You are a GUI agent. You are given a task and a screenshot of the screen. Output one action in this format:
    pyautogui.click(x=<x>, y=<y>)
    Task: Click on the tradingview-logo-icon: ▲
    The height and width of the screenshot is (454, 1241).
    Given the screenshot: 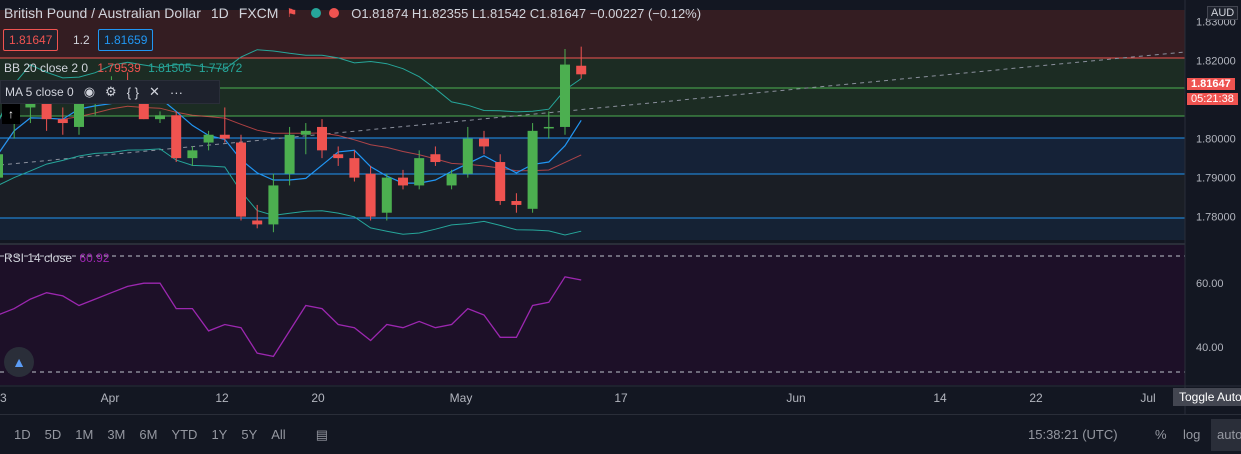 What is the action you would take?
    pyautogui.click(x=19, y=362)
    